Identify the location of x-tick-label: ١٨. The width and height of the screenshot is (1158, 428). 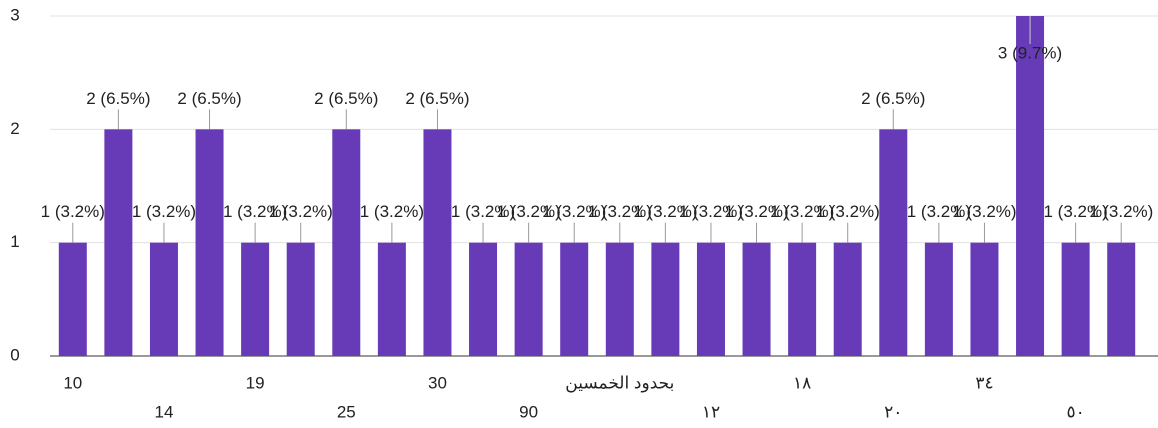
(802, 382).